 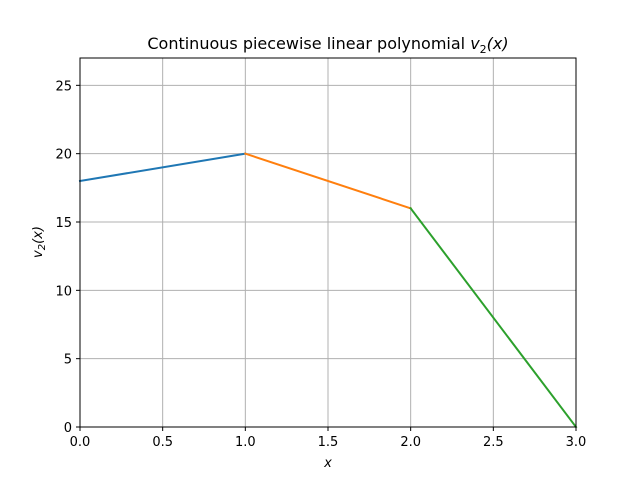 I want to click on y-axis-label: v2(x), so click(x=39, y=242).